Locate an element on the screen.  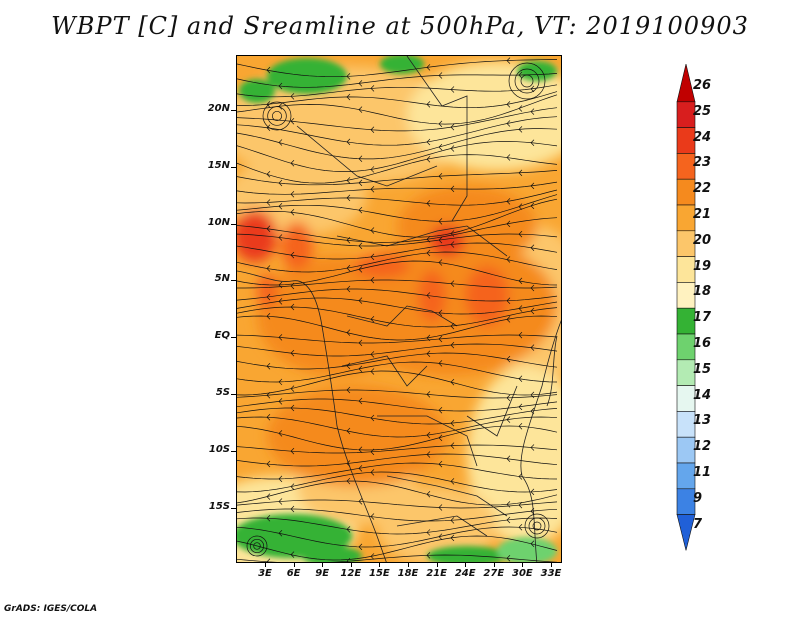
lon-tick-label: 15E is located at coordinates (379, 573).